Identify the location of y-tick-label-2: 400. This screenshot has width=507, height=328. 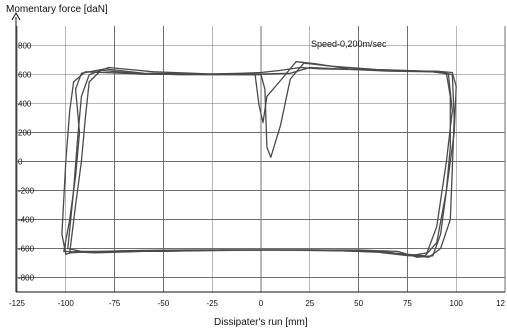
(25, 104).